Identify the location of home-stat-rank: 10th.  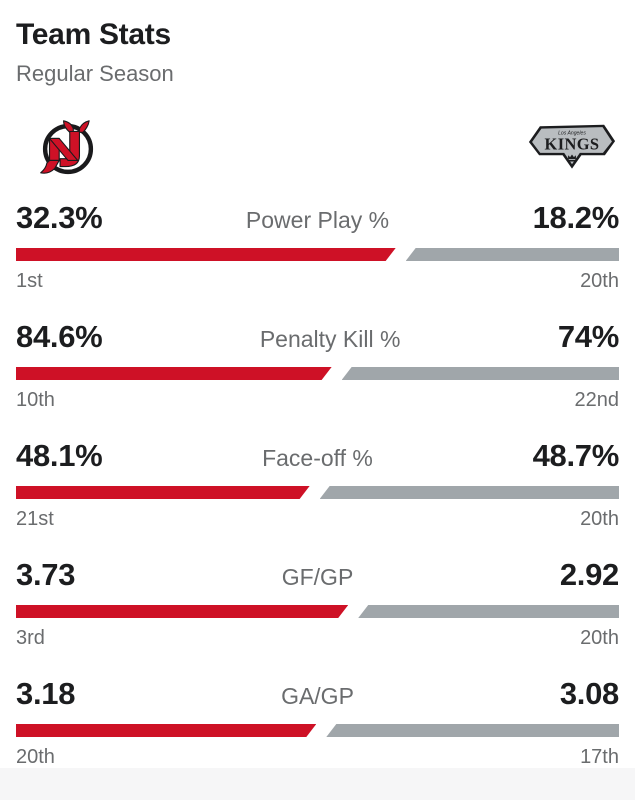
(35, 400).